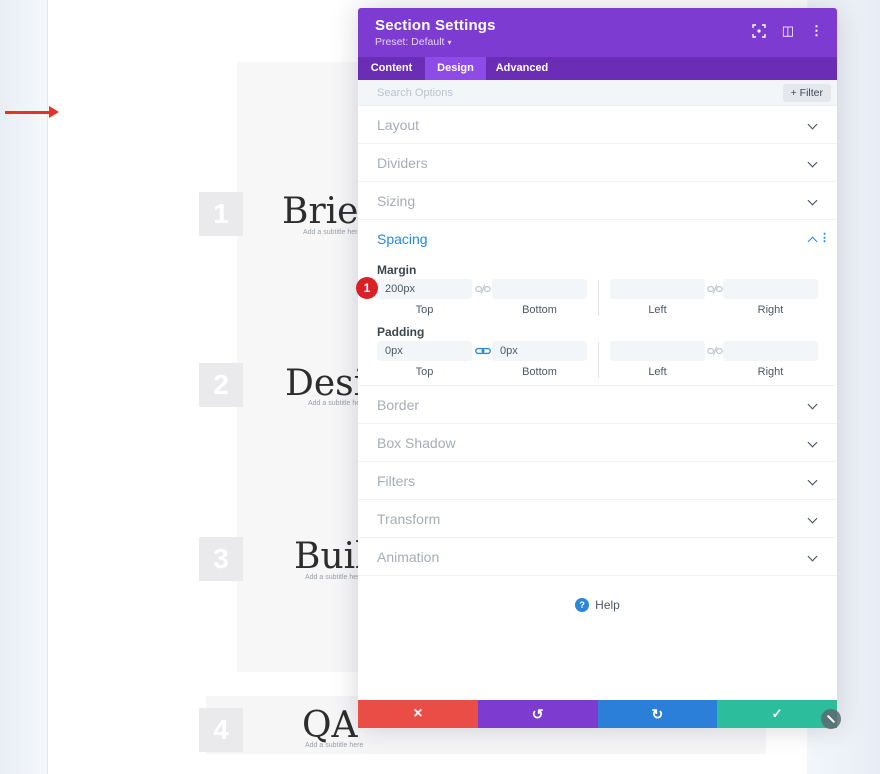 This screenshot has width=880, height=774. Describe the element at coordinates (424, 310) in the screenshot. I see `margin-top-caption: Top` at that location.